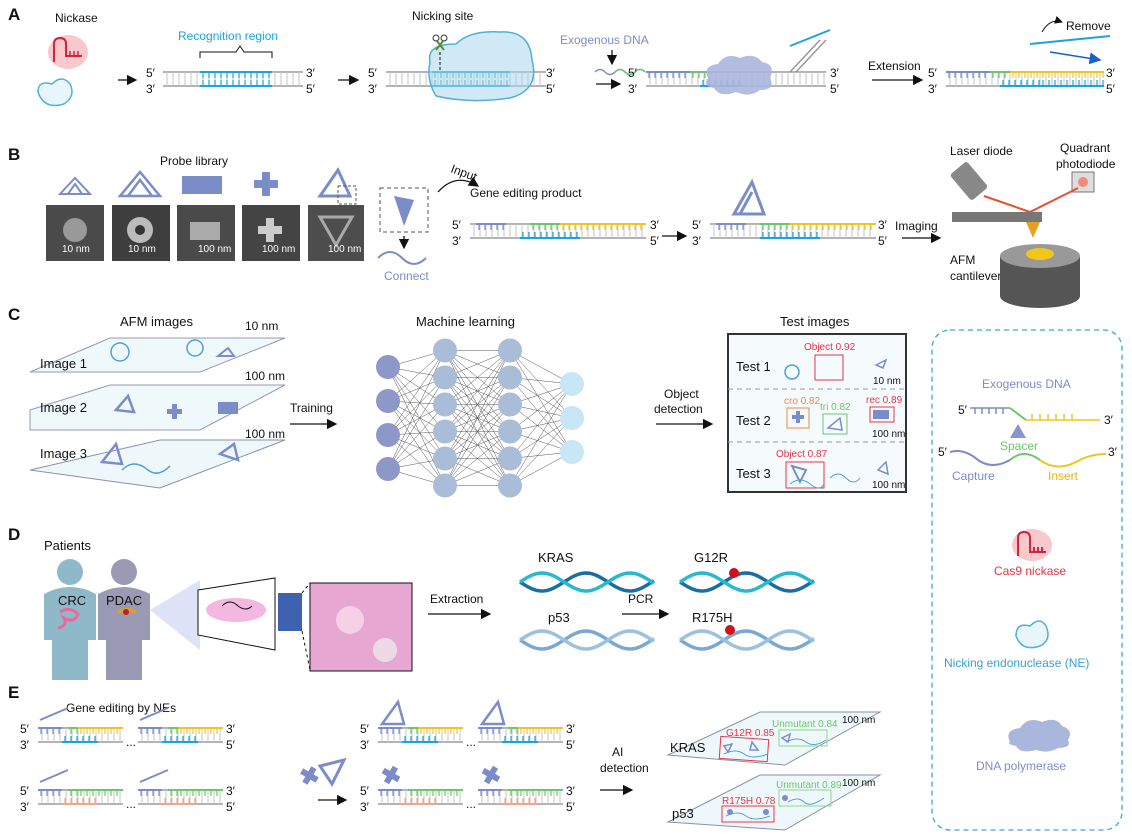  Describe the element at coordinates (810, 38) in the screenshot. I see `displaced-strand` at that location.